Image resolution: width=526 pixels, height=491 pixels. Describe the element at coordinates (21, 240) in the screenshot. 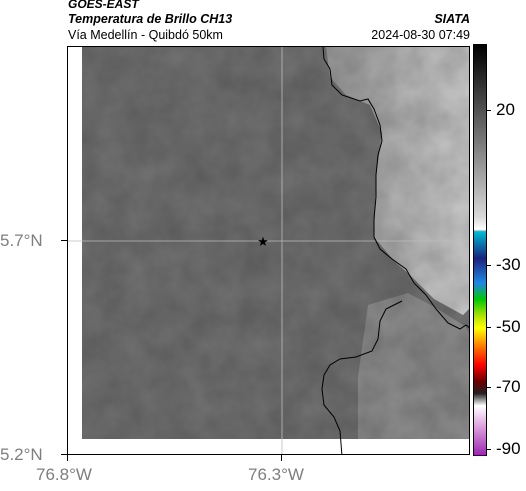

I see `lat-label: 5.7°N` at that location.